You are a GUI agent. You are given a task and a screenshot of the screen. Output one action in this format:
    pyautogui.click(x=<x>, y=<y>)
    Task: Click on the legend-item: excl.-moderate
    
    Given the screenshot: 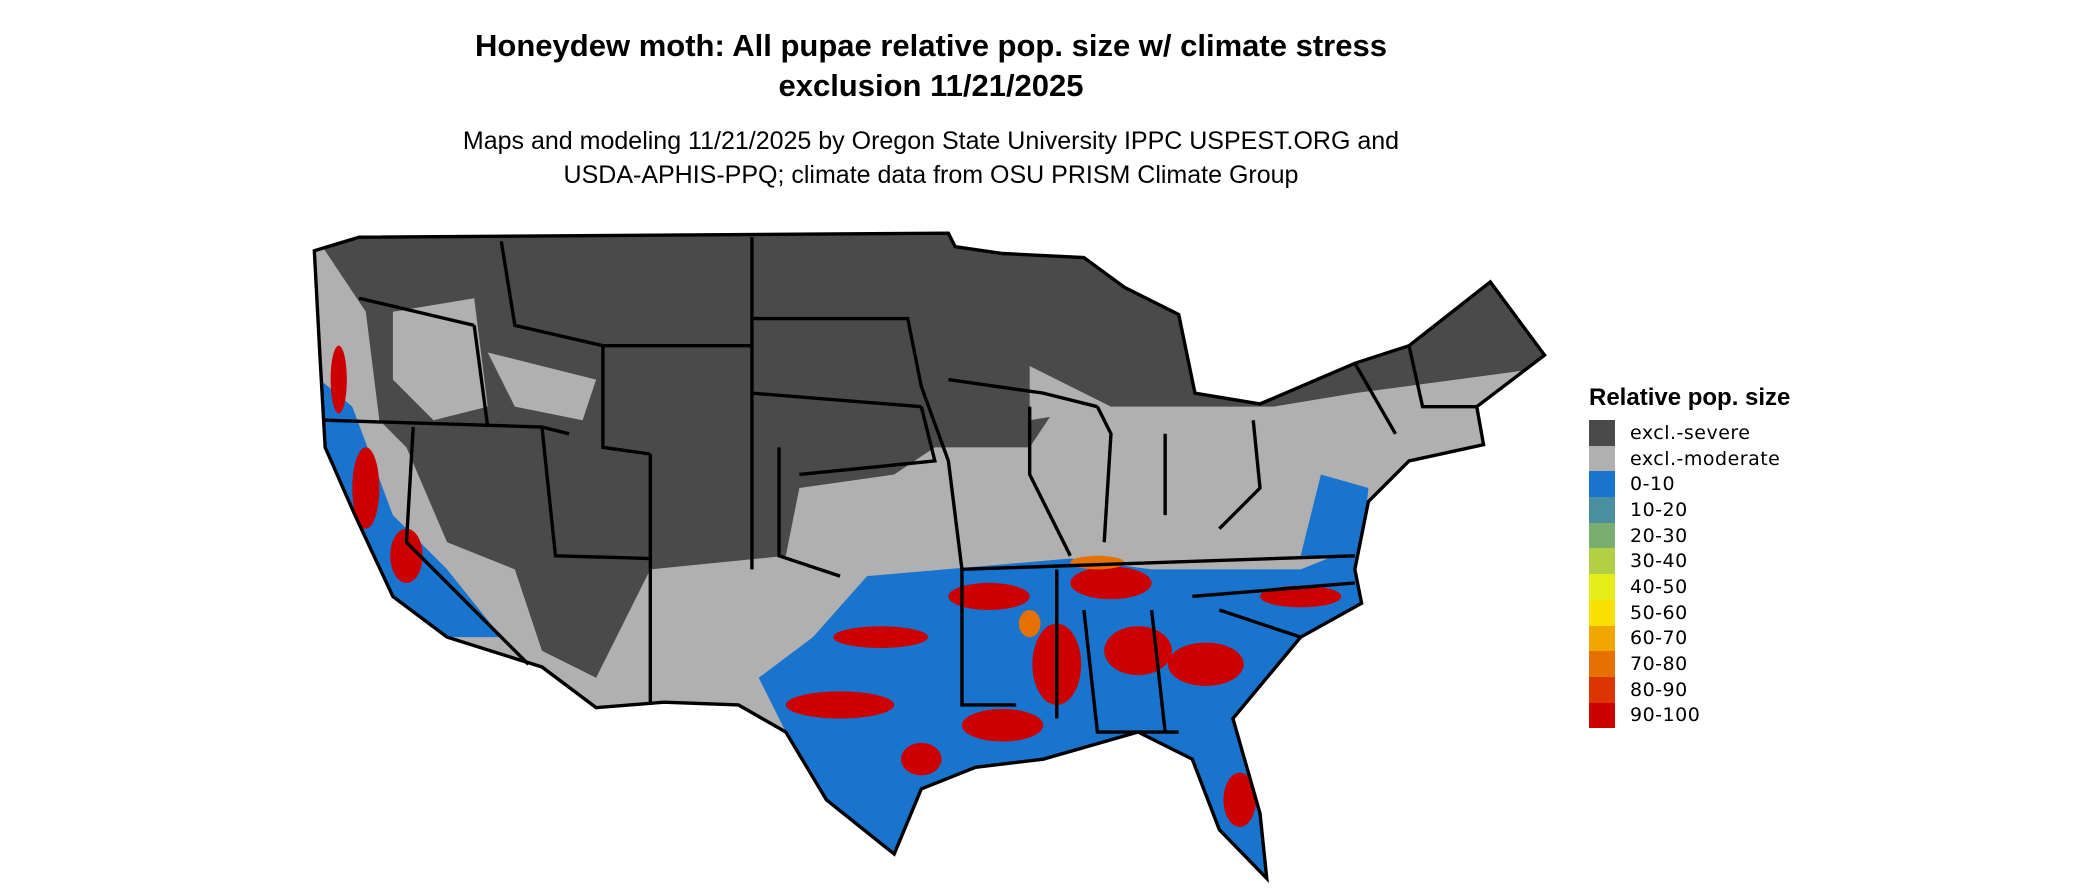 What is the action you would take?
    pyautogui.click(x=1689, y=458)
    